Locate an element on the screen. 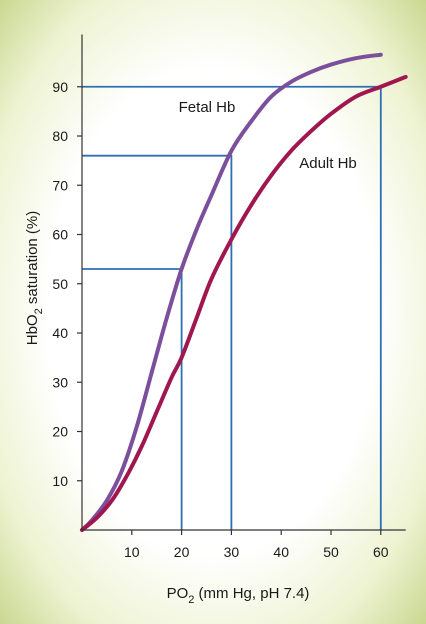  x-axis-title-main: PO is located at coordinates (178, 593).